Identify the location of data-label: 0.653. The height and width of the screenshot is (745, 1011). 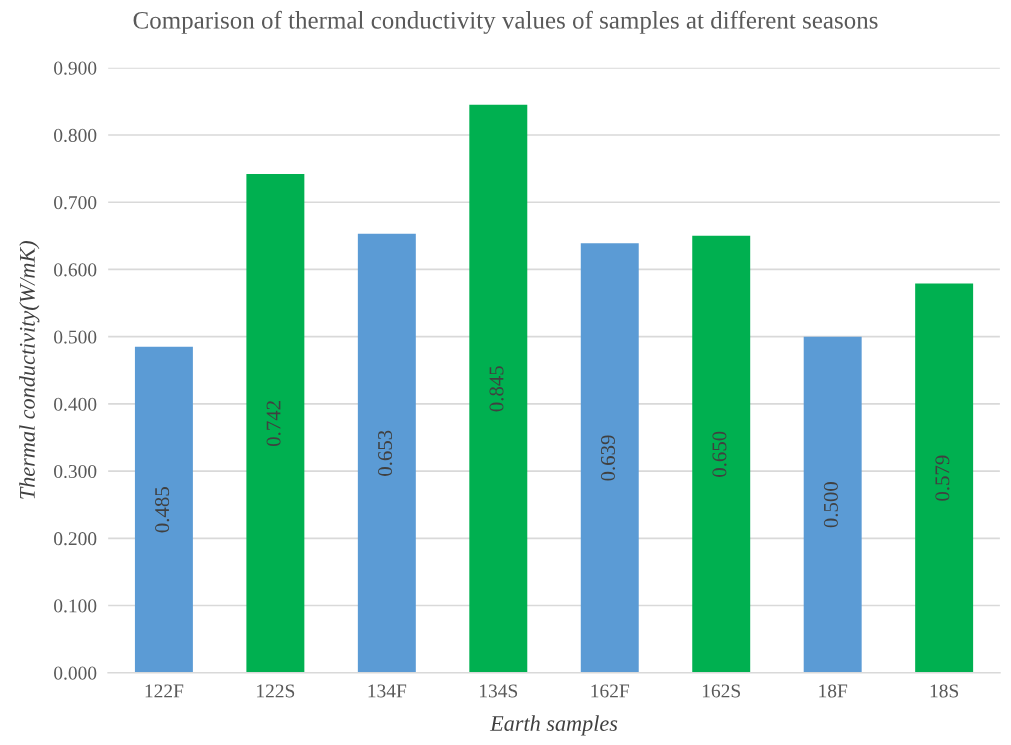
(385, 453).